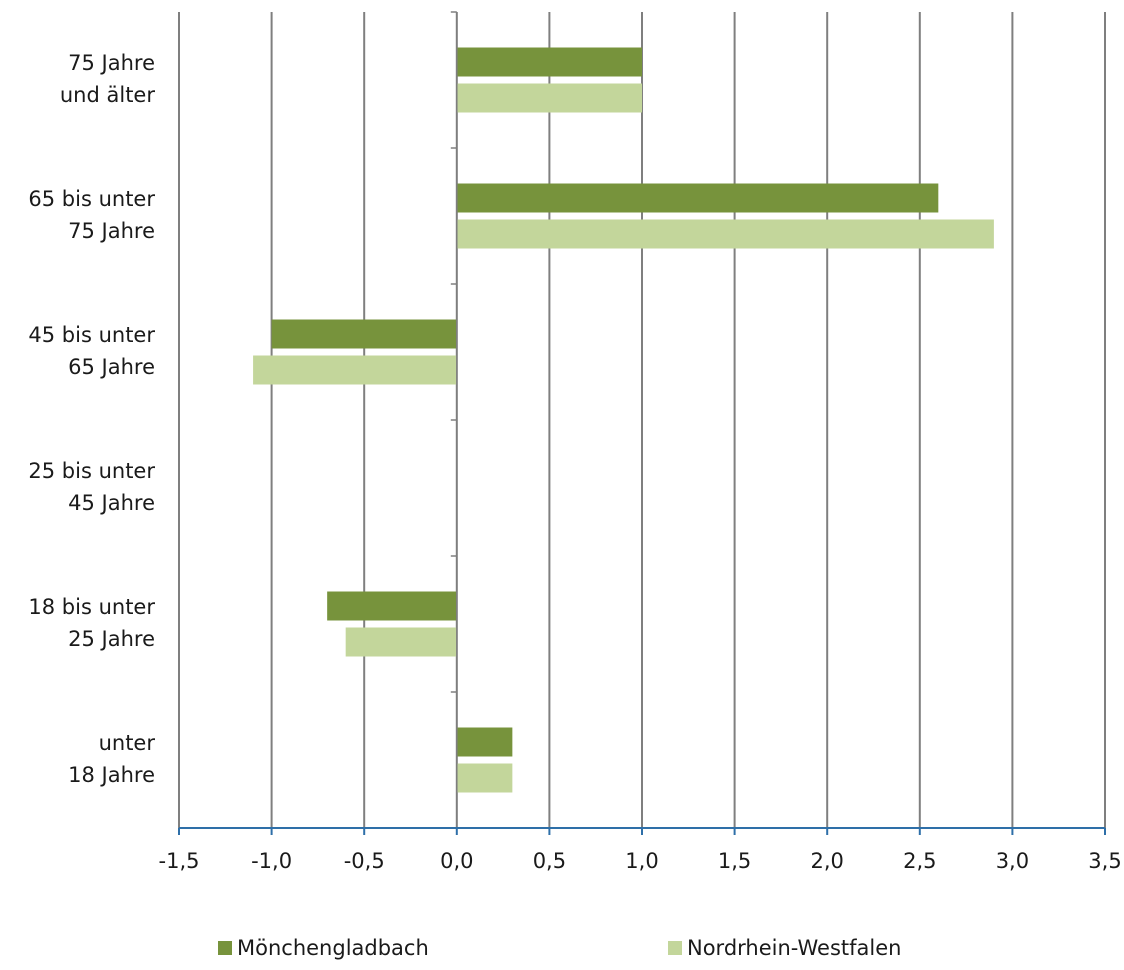 The image size is (1124, 970). I want to click on x-tick-label: 0,5, so click(549, 861).